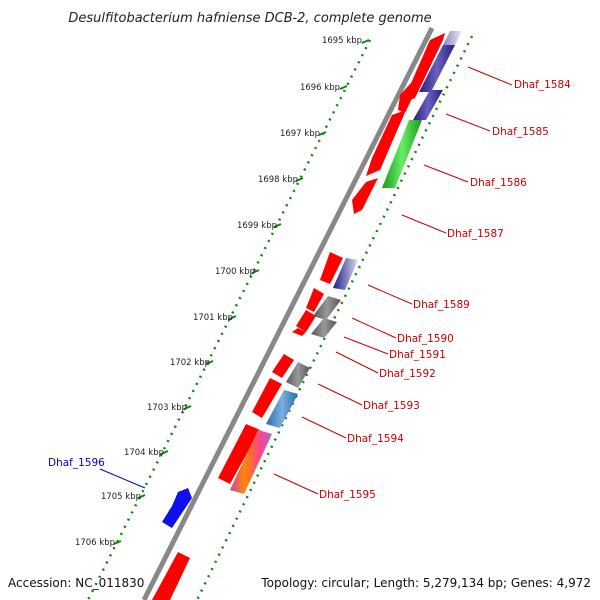 The image size is (600, 600). Describe the element at coordinates (407, 374) in the screenshot. I see `gene-label: Dhaf_1592` at that location.